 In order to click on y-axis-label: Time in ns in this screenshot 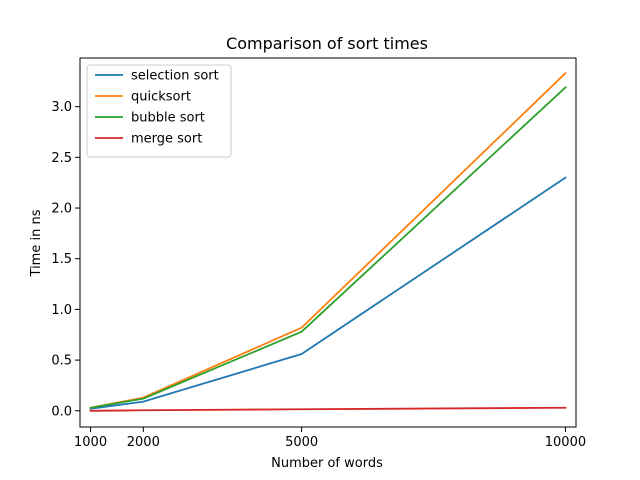, I will do `click(36, 243)`.